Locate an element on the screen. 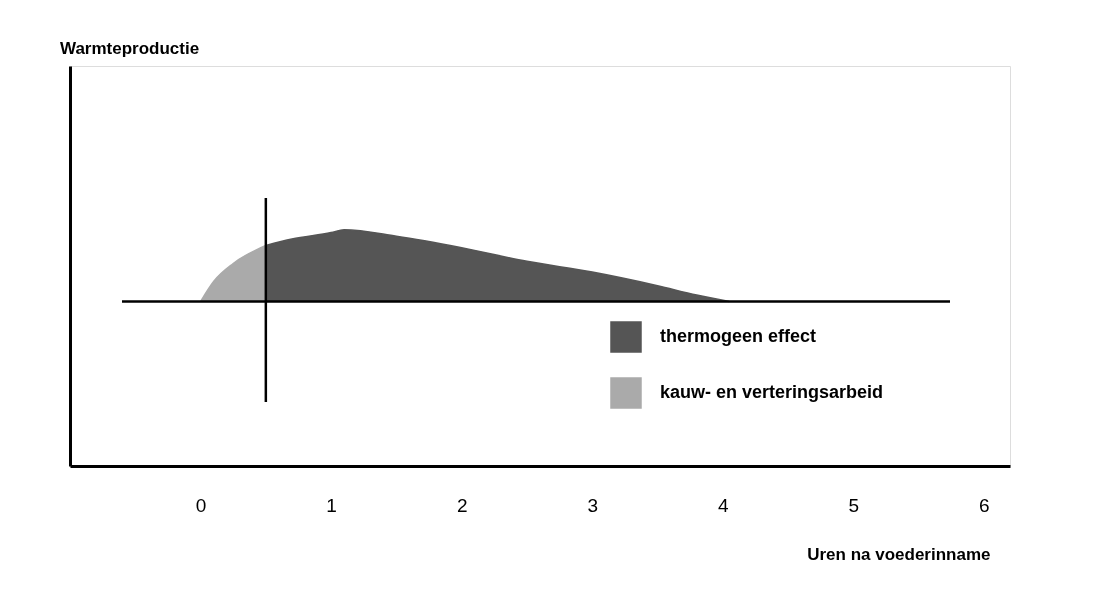 The image size is (1112, 590). x-axis-title: Uren na voederinname is located at coordinates (899, 554).